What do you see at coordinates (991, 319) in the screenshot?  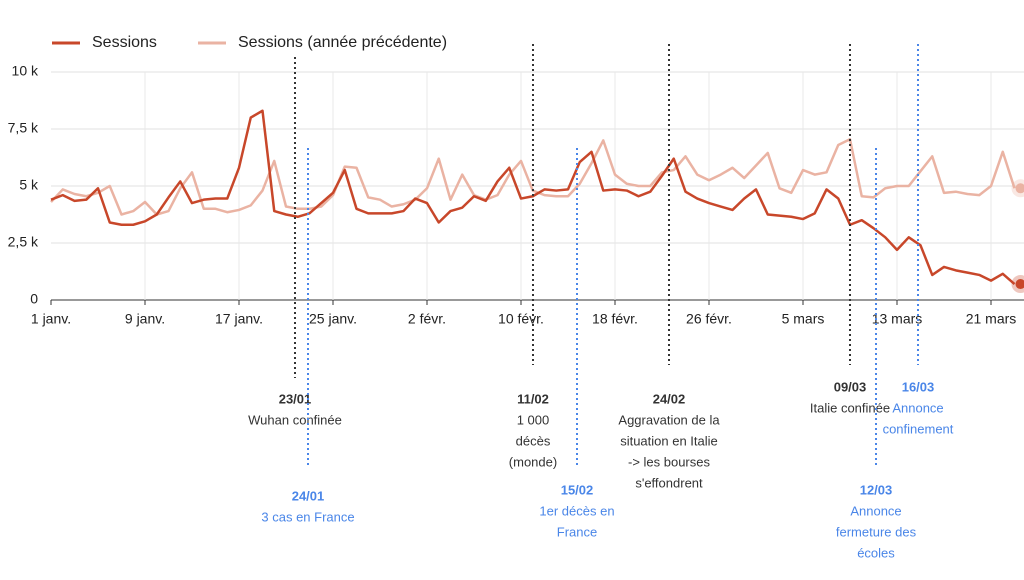 I see `x-tick-label: 21 mars` at bounding box center [991, 319].